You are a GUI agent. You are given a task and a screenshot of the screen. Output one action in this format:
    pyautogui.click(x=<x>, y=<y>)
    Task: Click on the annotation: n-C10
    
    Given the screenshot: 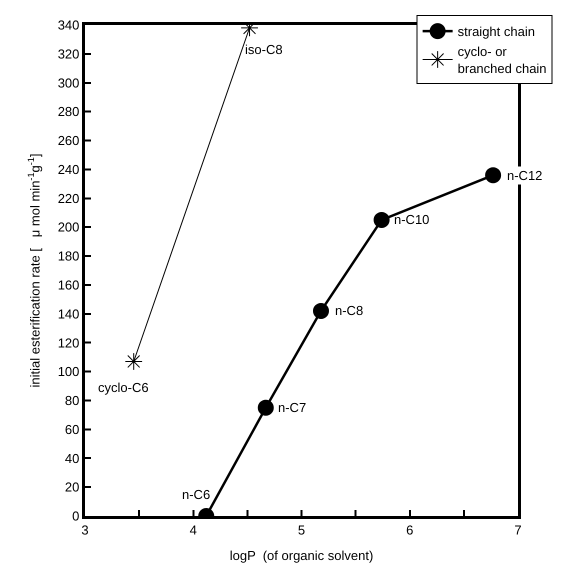 What is the action you would take?
    pyautogui.click(x=412, y=219)
    